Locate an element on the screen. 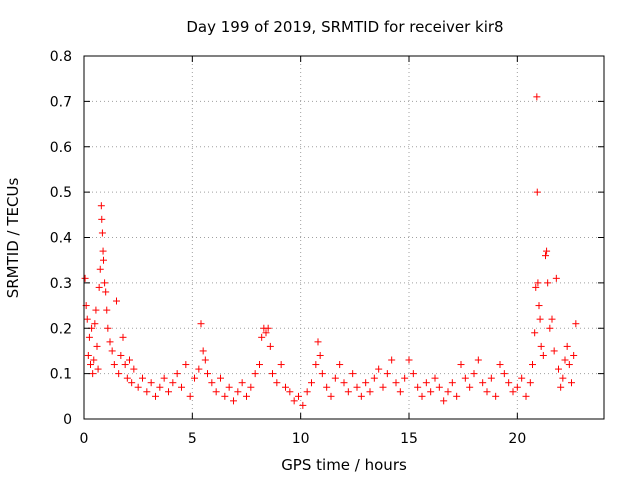 This screenshot has height=480, width=640. y-tick-label: 0.7 is located at coordinates (61, 102).